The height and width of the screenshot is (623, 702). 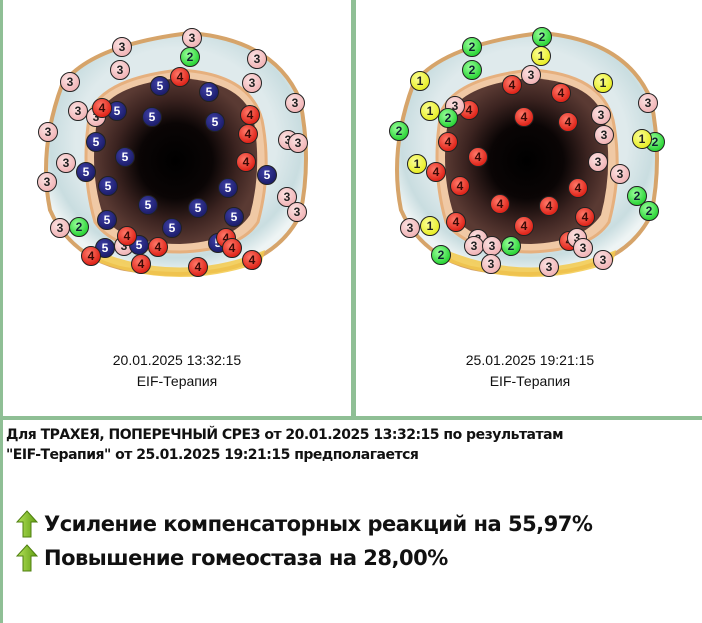 What do you see at coordinates (529, 371) in the screenshot?
I see `caption-after: 25.01.2025 19:21:15 EIF-Терапия` at bounding box center [529, 371].